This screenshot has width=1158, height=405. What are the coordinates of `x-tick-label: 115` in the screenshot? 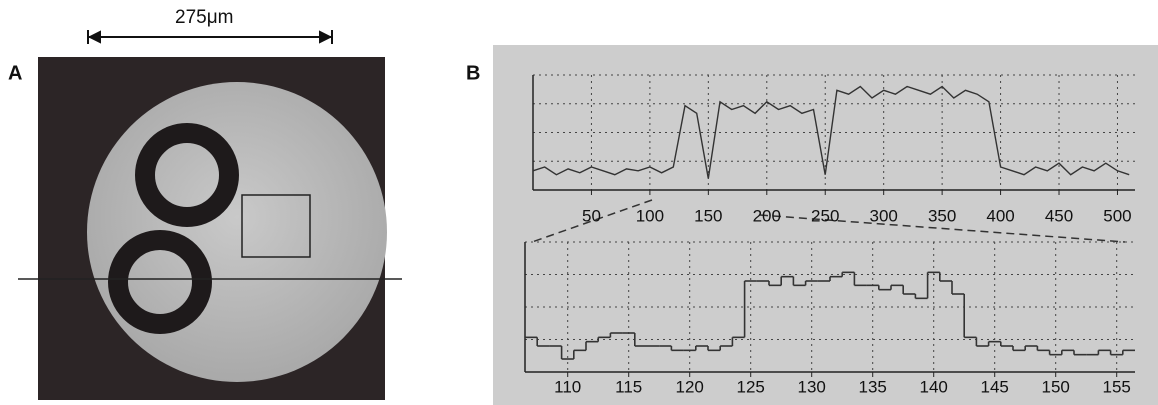 It's located at (628, 386).